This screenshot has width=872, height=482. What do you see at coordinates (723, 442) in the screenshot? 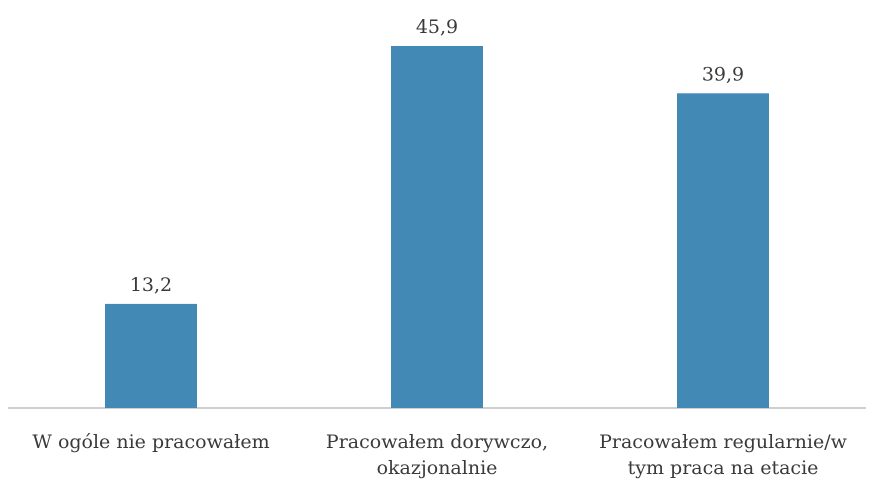
I see `category-label-line: Pracowałem regularnie/w` at bounding box center [723, 442].